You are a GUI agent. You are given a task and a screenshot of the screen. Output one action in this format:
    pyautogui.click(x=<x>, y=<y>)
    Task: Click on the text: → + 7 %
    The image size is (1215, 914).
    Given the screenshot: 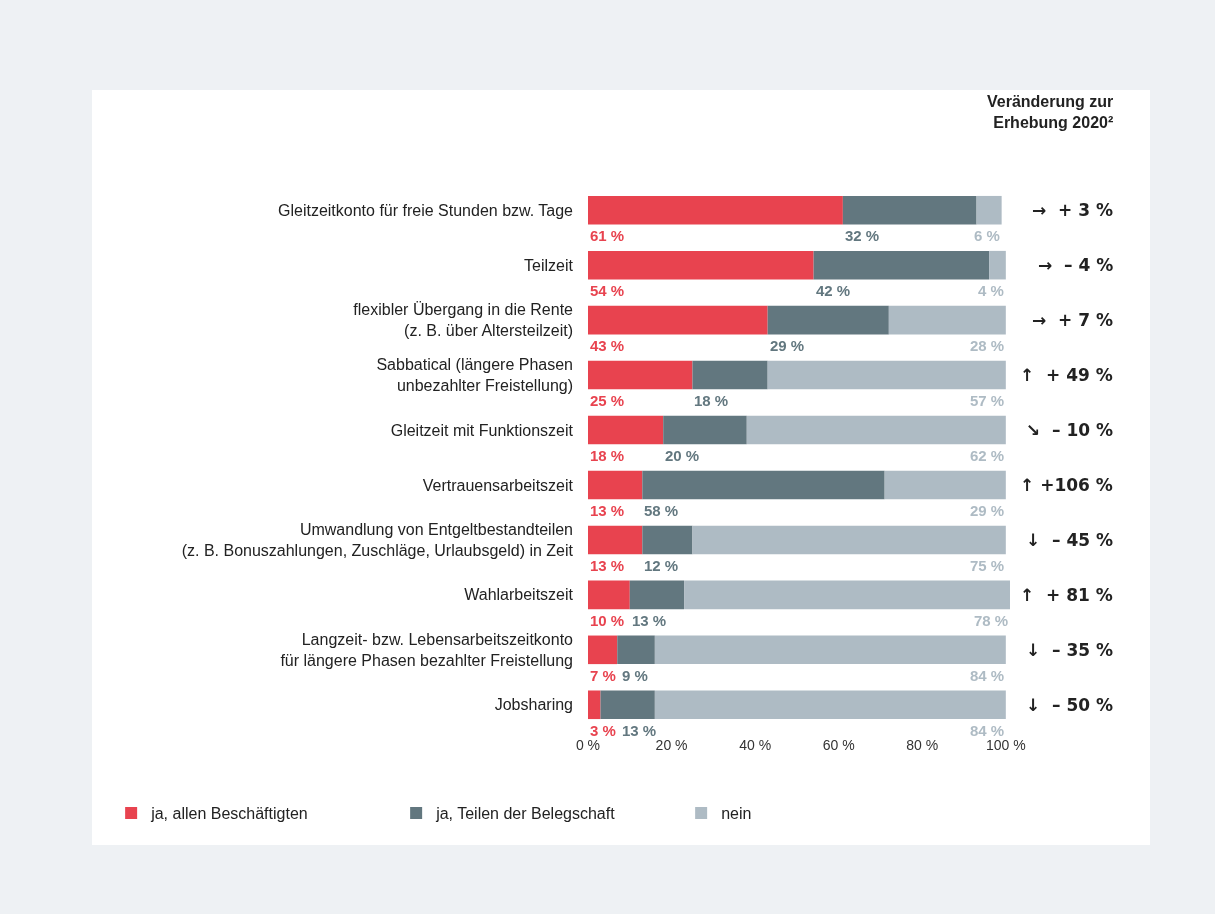 What is the action you would take?
    pyautogui.click(x=1073, y=320)
    